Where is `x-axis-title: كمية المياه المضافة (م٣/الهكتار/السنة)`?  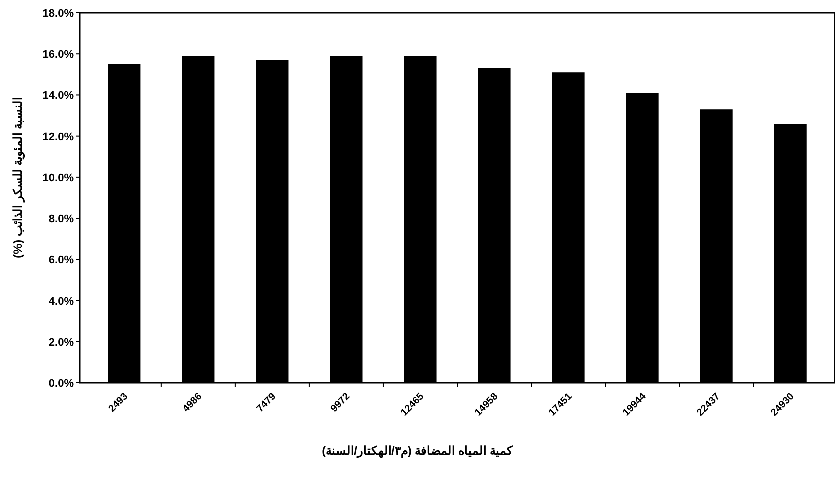 x-axis-title: كمية المياه المضافة (م٣/الهكتار/السنة) is located at coordinates (417, 451).